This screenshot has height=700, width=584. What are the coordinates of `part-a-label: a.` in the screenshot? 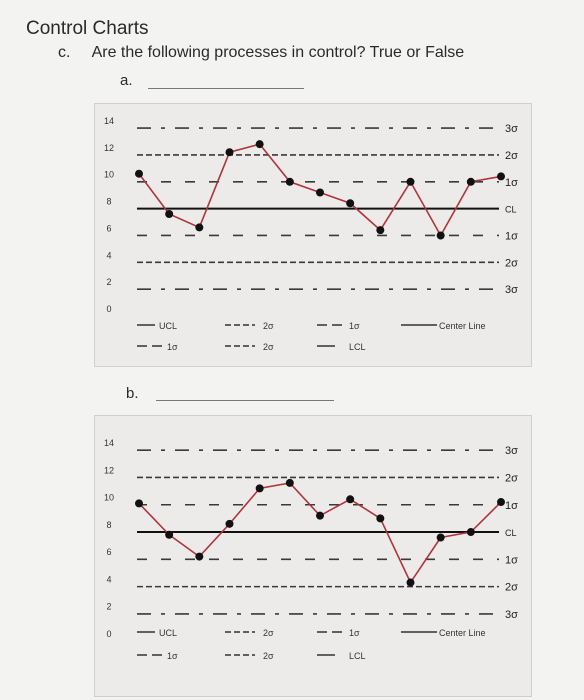 It's located at (126, 80).